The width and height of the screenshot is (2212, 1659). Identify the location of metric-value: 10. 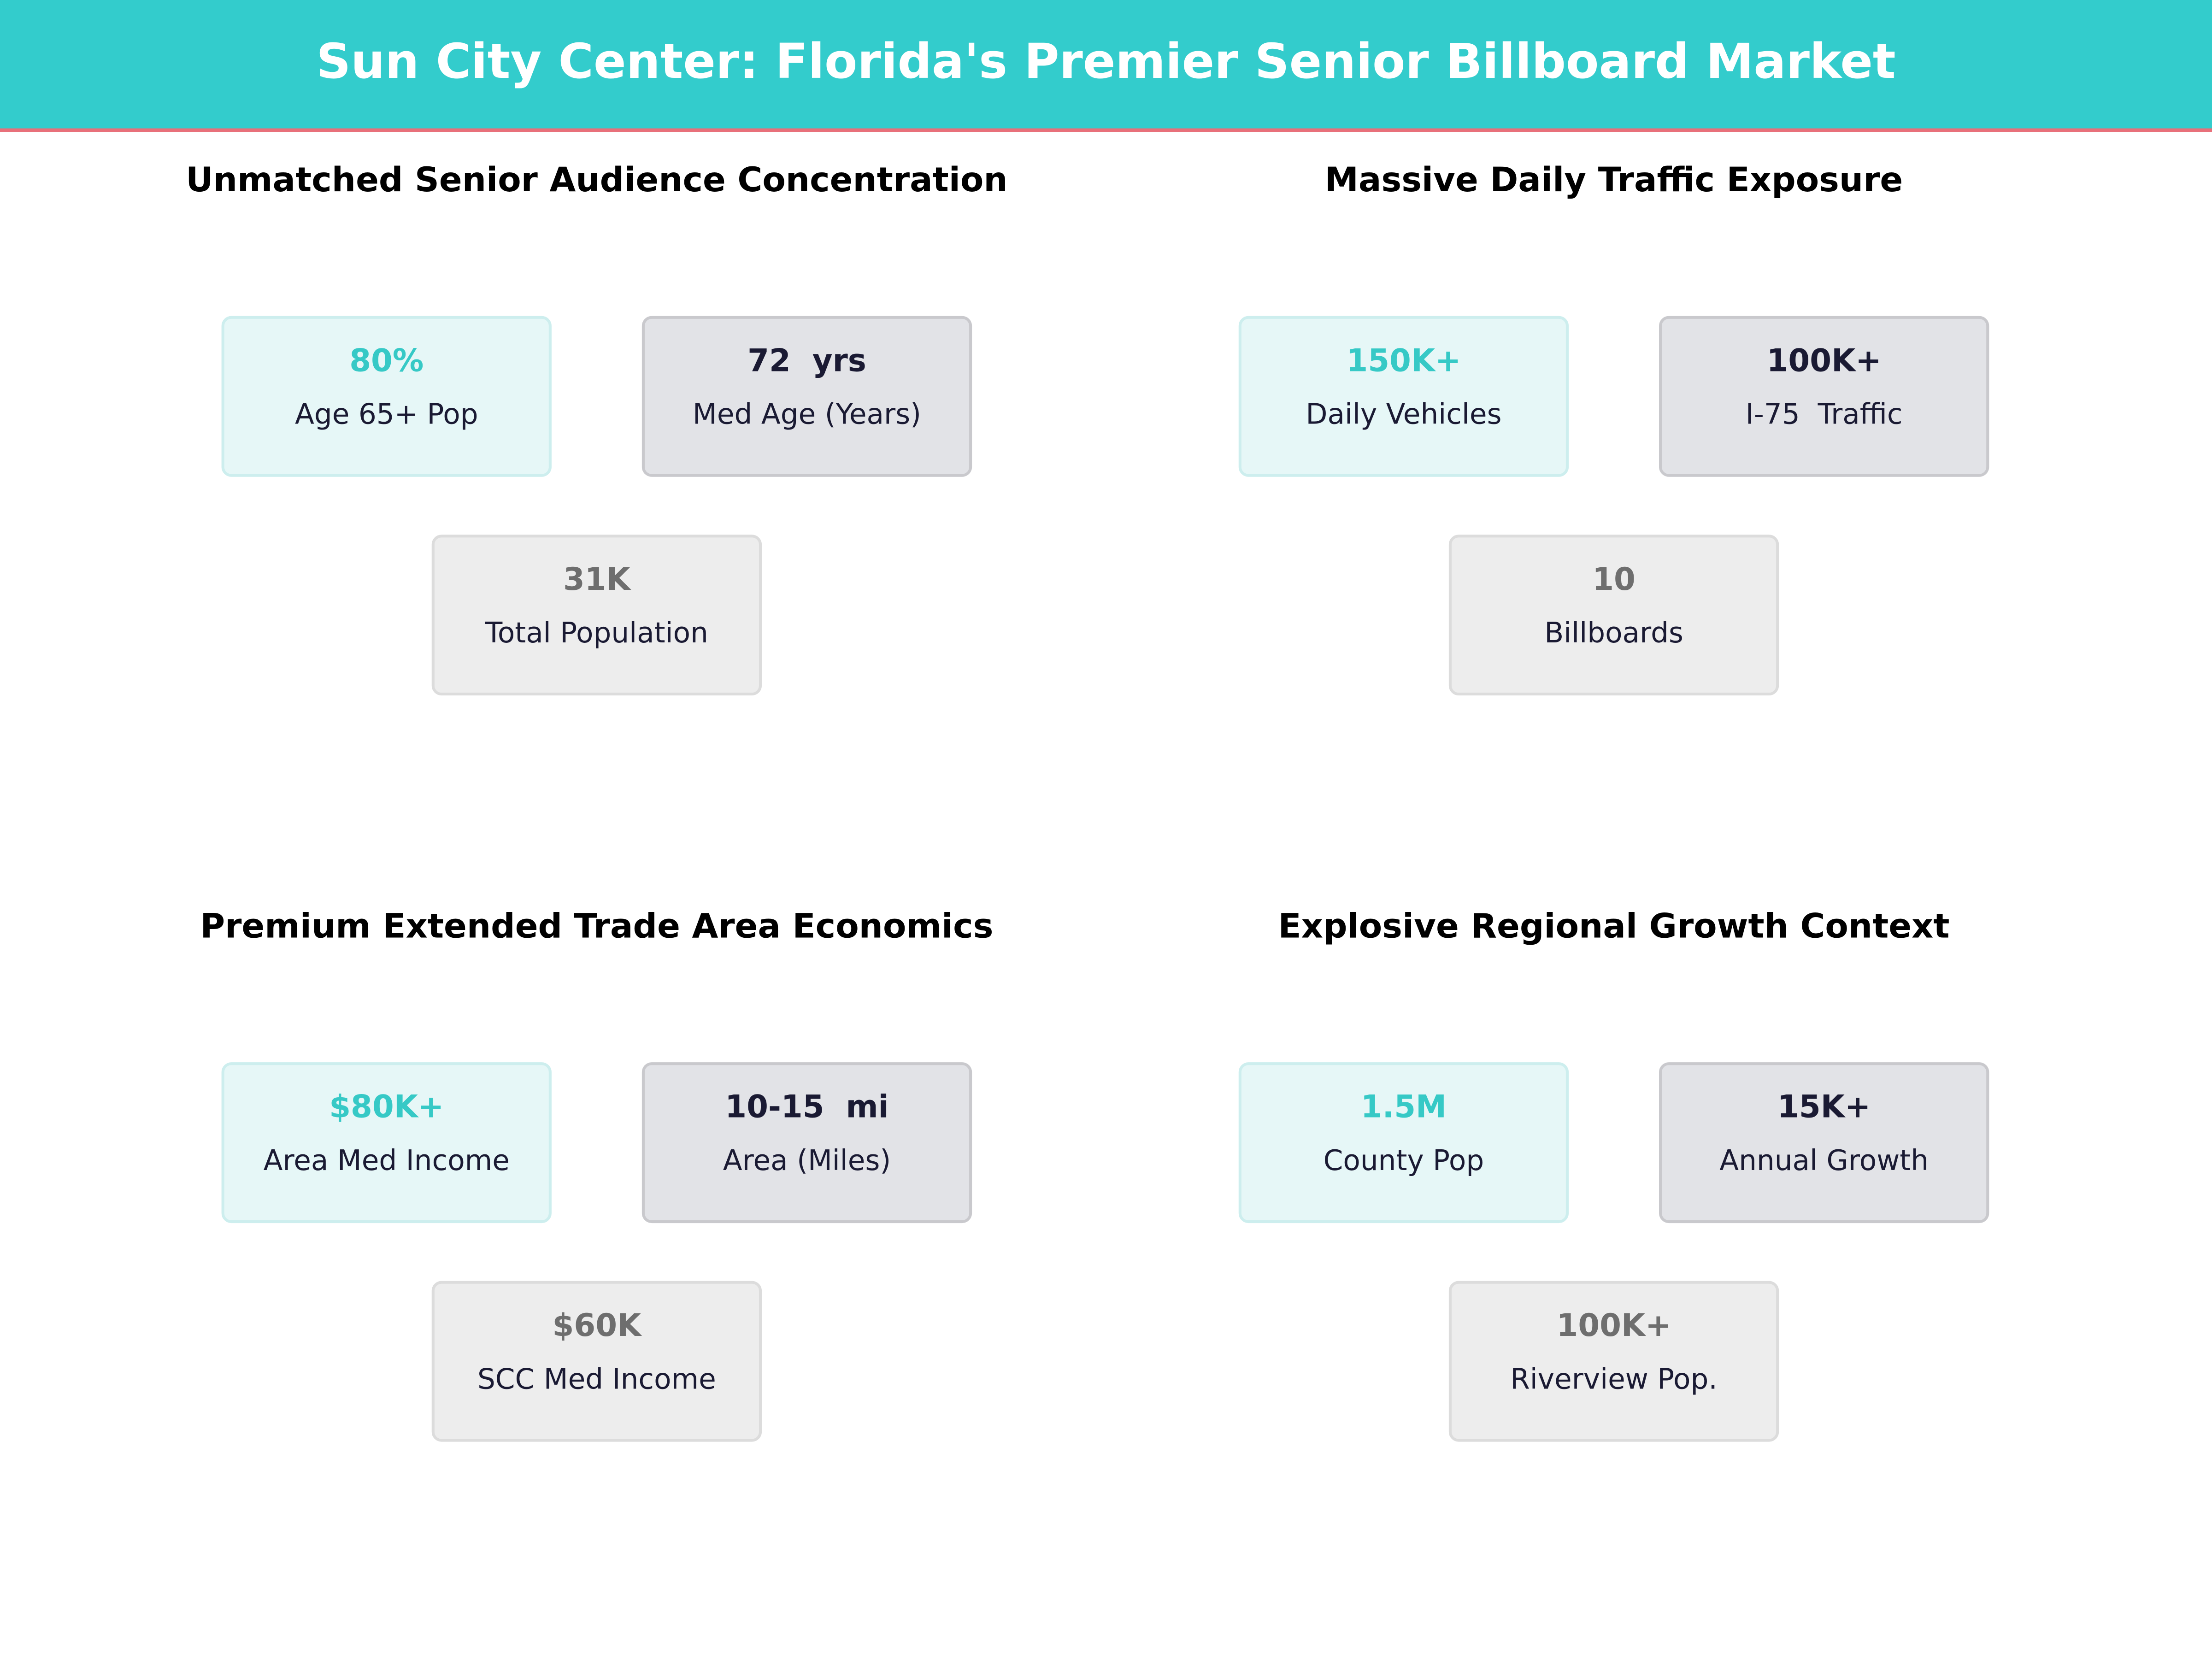
(1613, 579).